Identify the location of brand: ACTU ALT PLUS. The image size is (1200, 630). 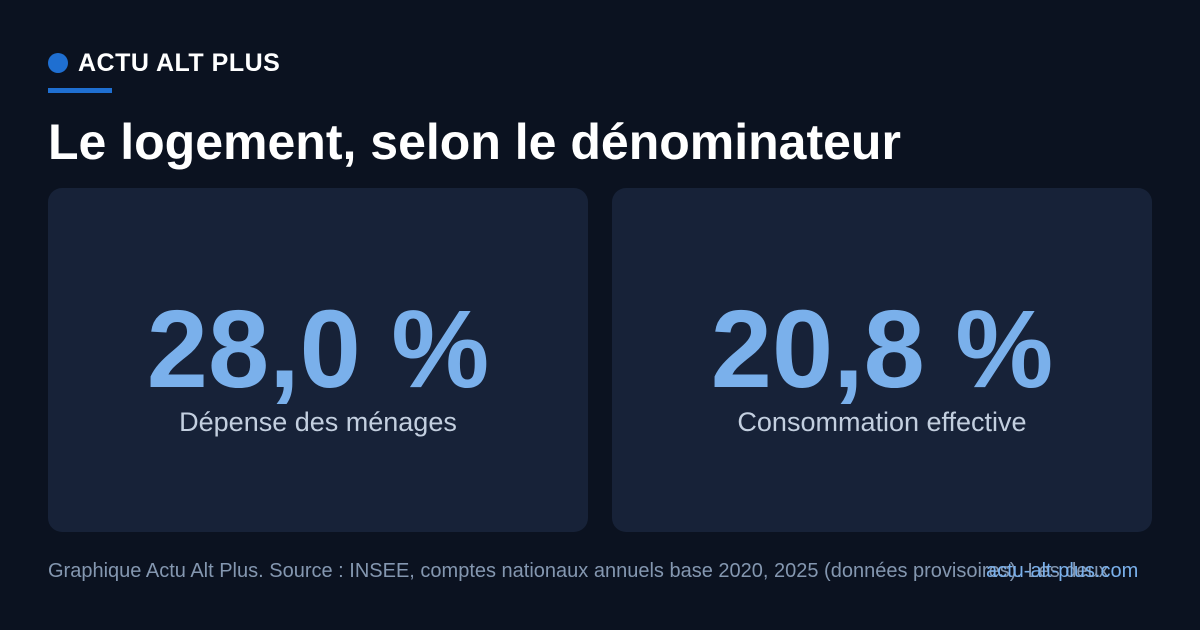
(164, 63).